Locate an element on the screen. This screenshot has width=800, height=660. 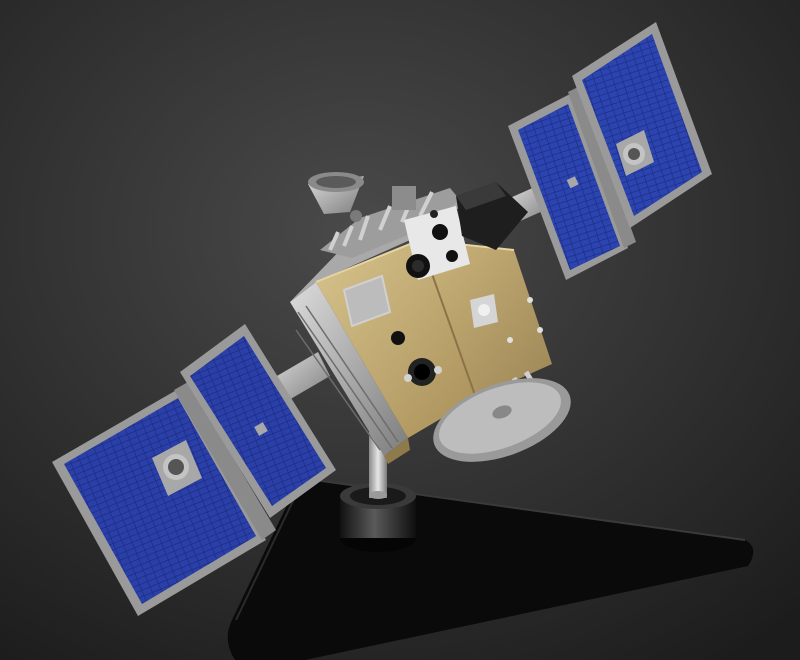
satellite-body is located at coordinates (421, 318).